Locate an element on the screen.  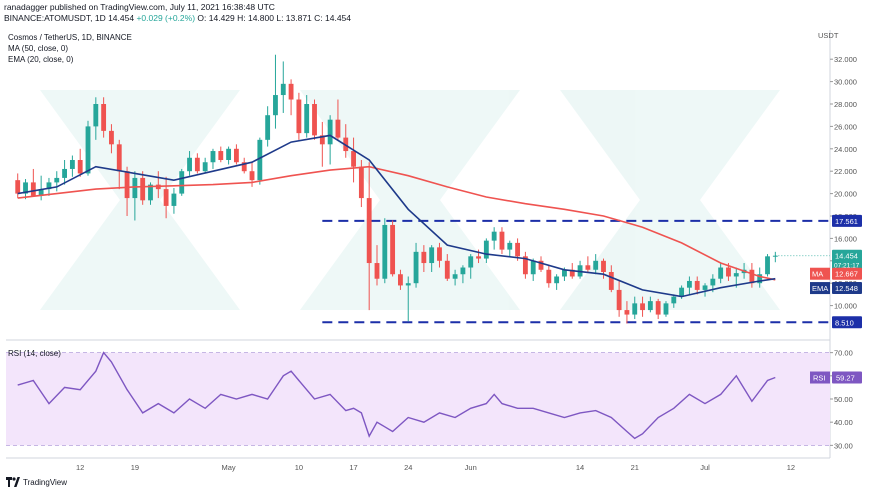
price-badge-label: 12.548 is located at coordinates (846, 288).